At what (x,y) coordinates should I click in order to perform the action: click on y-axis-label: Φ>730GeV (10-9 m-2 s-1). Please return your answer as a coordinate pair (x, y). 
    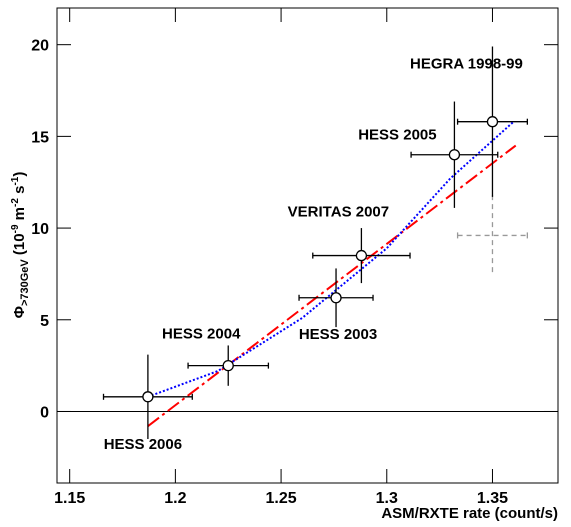
    Looking at the image, I should click on (20, 245).